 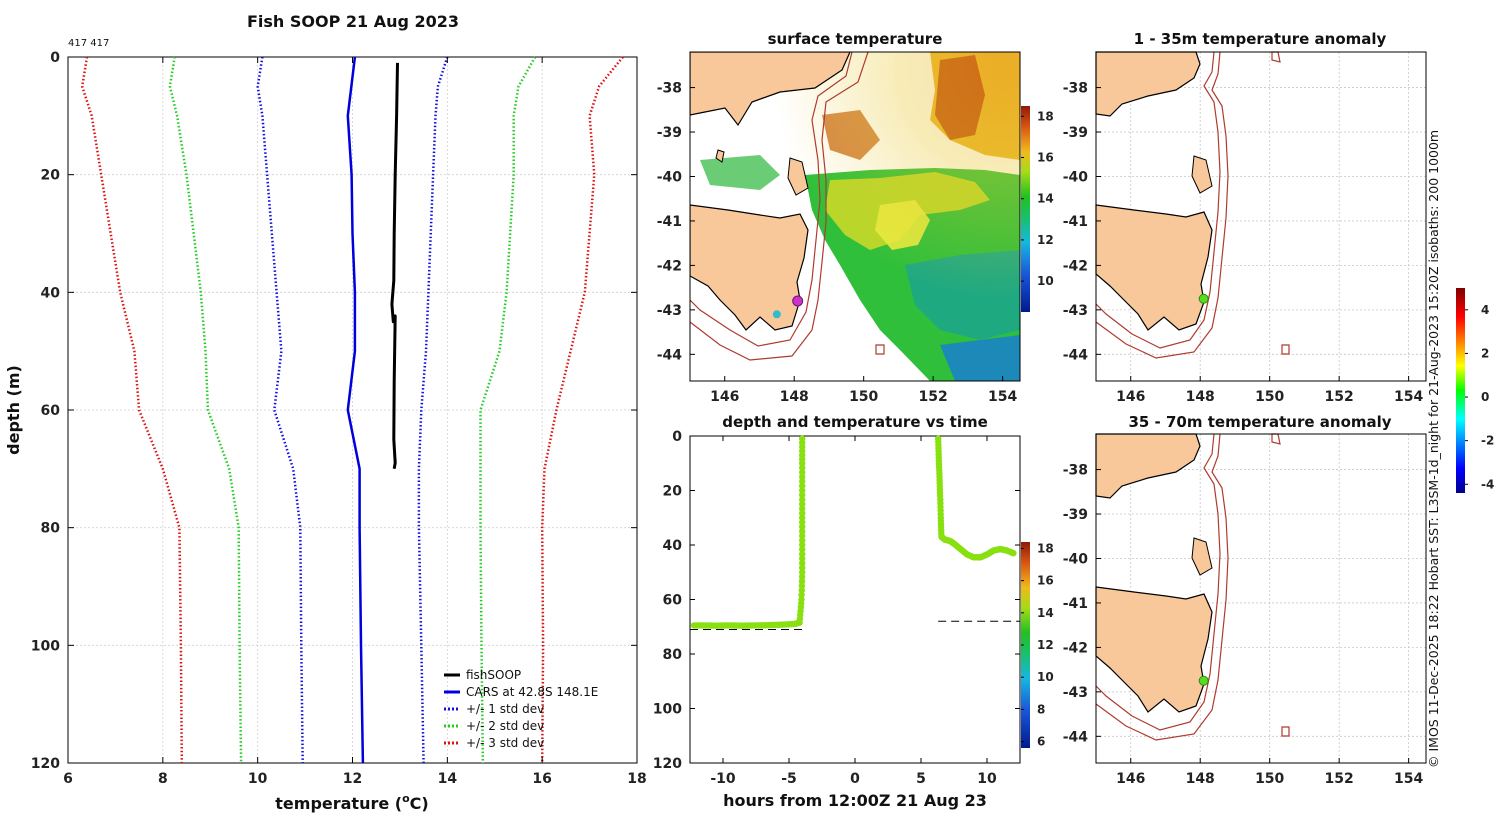 I want to click on legend-label-std1: +/- 1 std dev, so click(x=505, y=709).